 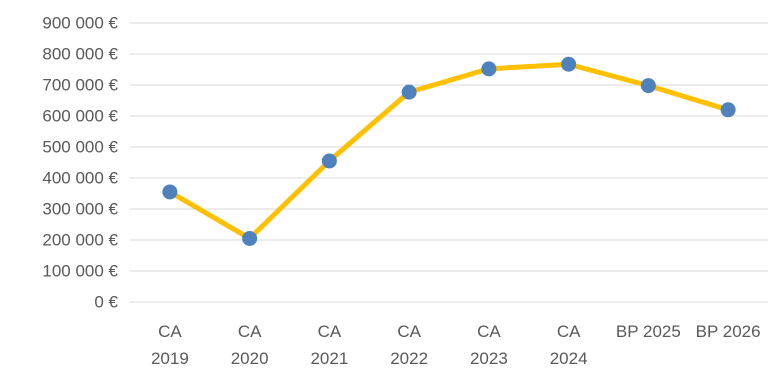 I want to click on x-tick-label-line: 2023, so click(x=489, y=358).